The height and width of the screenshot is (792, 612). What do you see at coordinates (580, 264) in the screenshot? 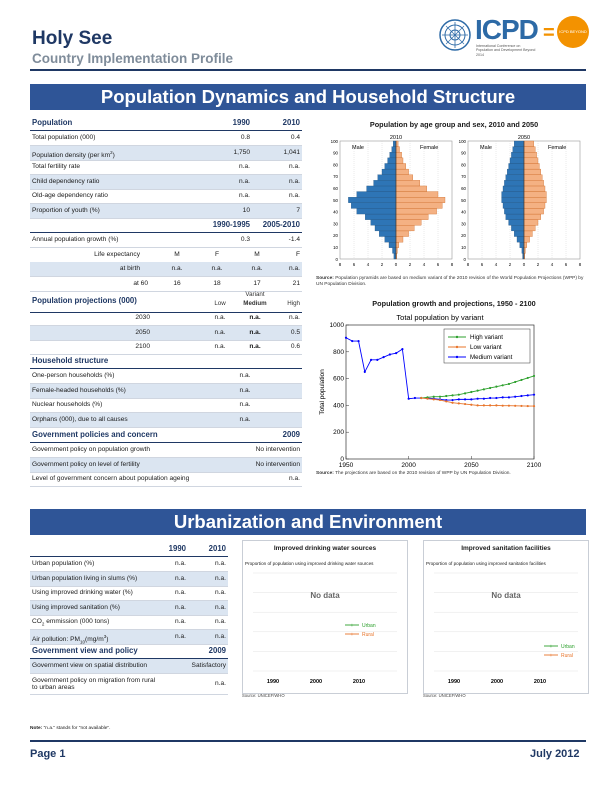
I see `pyramid-x-tick: 8` at bounding box center [580, 264].